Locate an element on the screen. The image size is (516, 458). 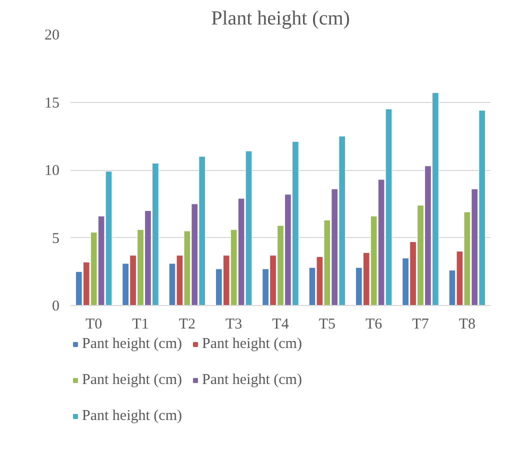
x-tick-label: T5 is located at coordinates (327, 324).